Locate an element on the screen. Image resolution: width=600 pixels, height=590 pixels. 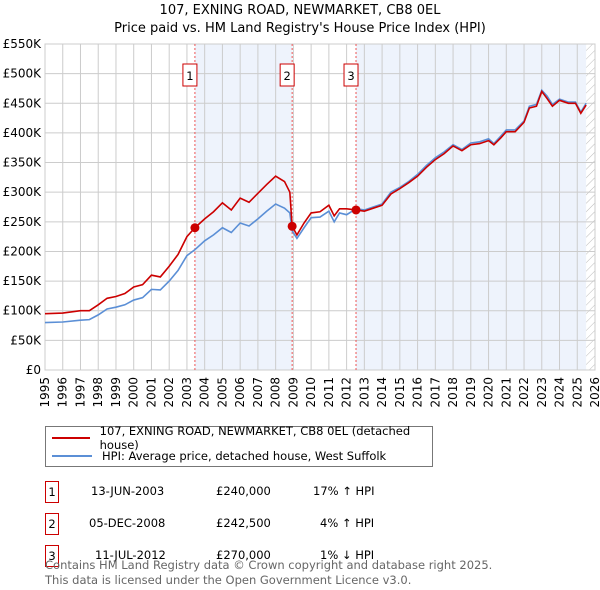
x-tick-label: 2026 is located at coordinates (594, 392).